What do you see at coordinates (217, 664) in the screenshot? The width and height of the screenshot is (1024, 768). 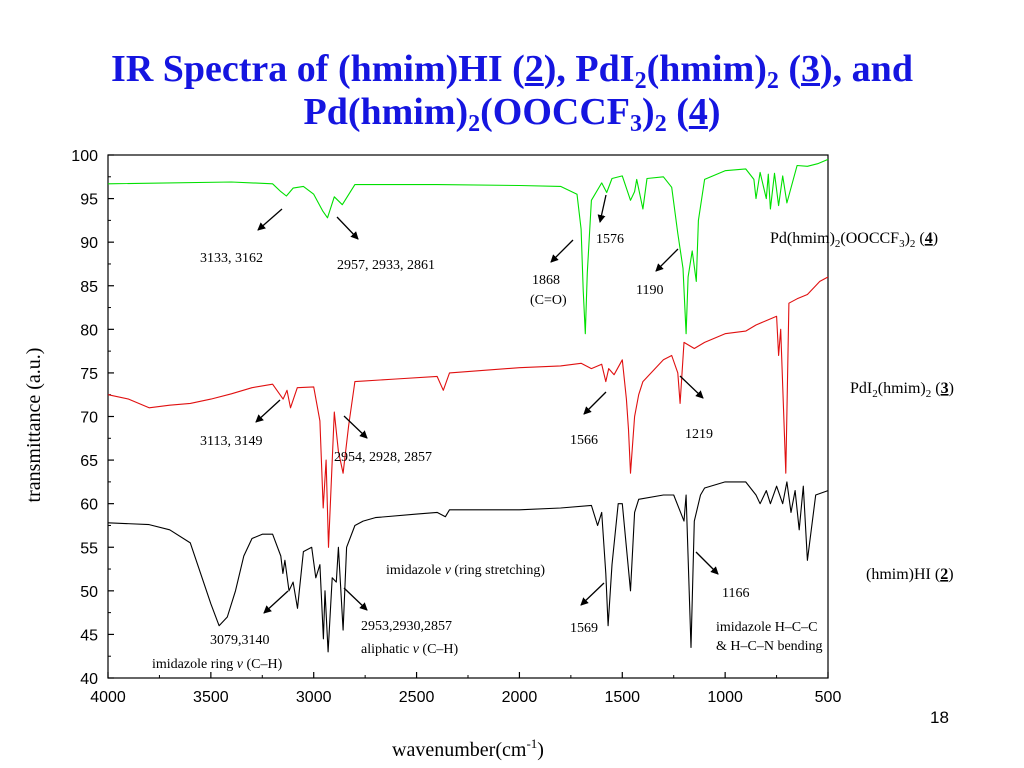 I see `annotation-label: imidazole ring v (C–H)` at bounding box center [217, 664].